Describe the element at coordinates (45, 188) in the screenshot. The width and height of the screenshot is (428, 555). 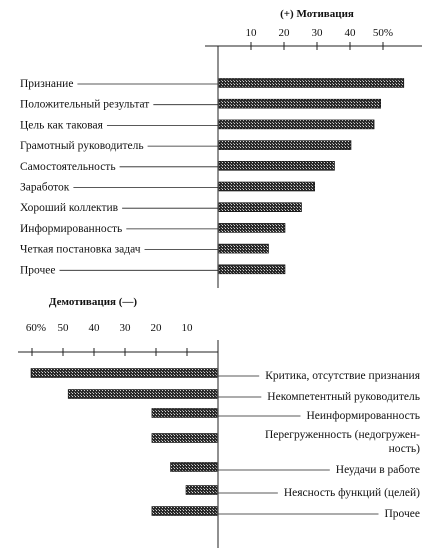
I see `motivation-category-label: Заработок` at that location.